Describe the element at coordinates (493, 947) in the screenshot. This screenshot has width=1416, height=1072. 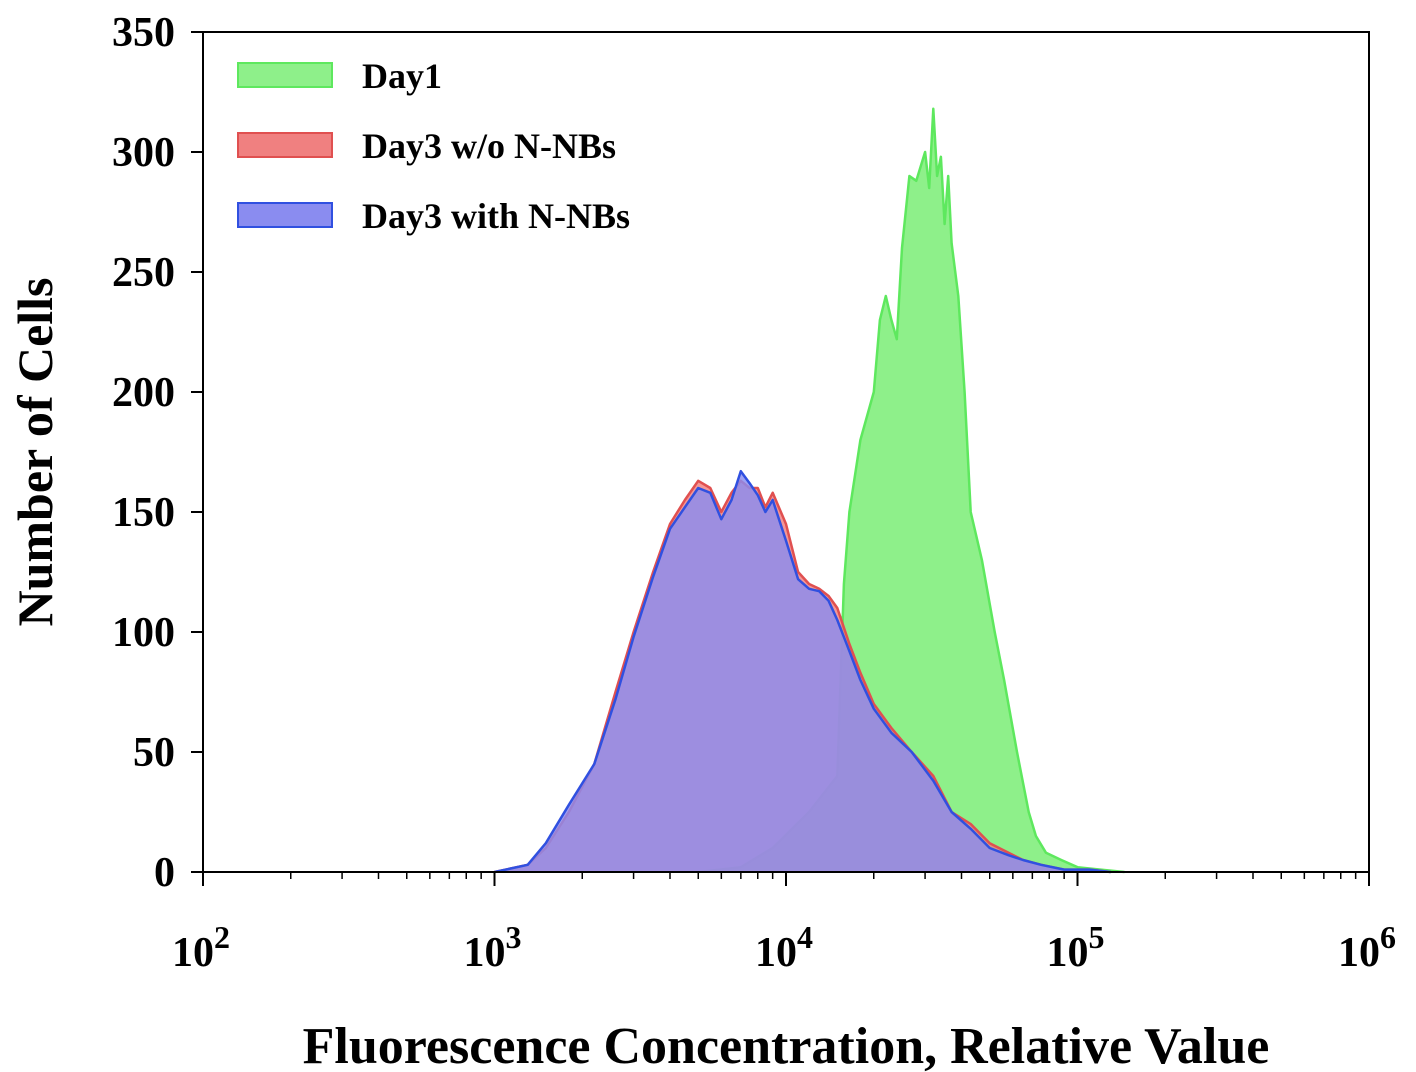
I see `x-tick-label: 10³` at that location.